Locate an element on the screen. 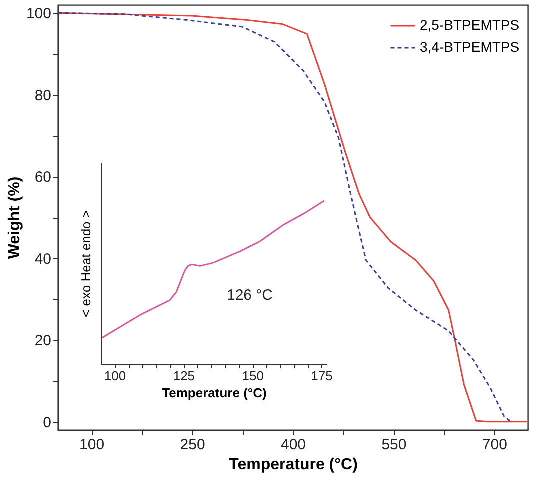 The image size is (559, 502). y-tick-label: 20 is located at coordinates (43, 341).